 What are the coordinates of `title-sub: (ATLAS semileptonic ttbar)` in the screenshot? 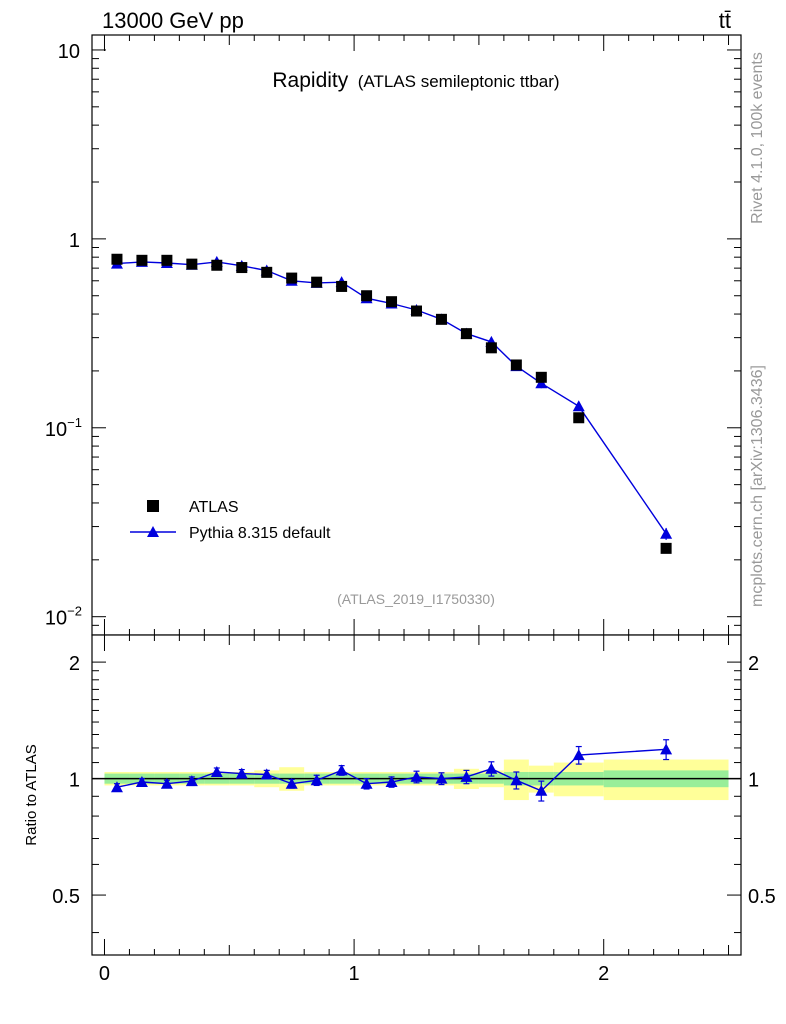 It's located at (459, 81).